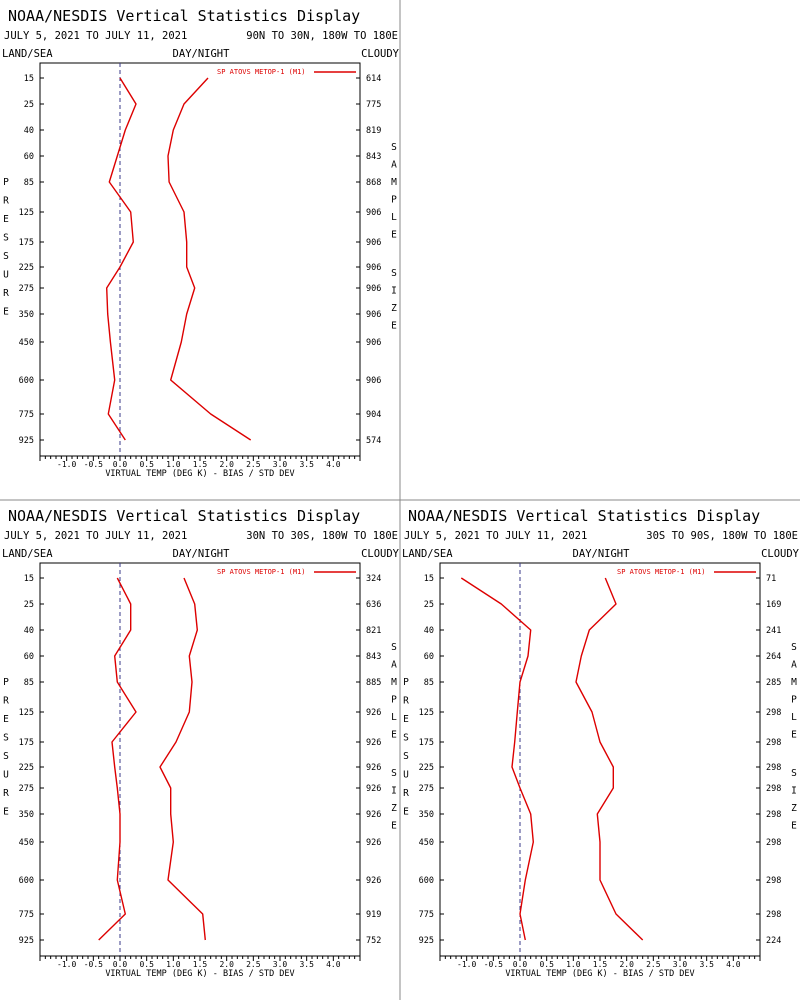 This screenshot has height=1004, width=800. I want to click on pressure-tick-label: 25, so click(29, 605).